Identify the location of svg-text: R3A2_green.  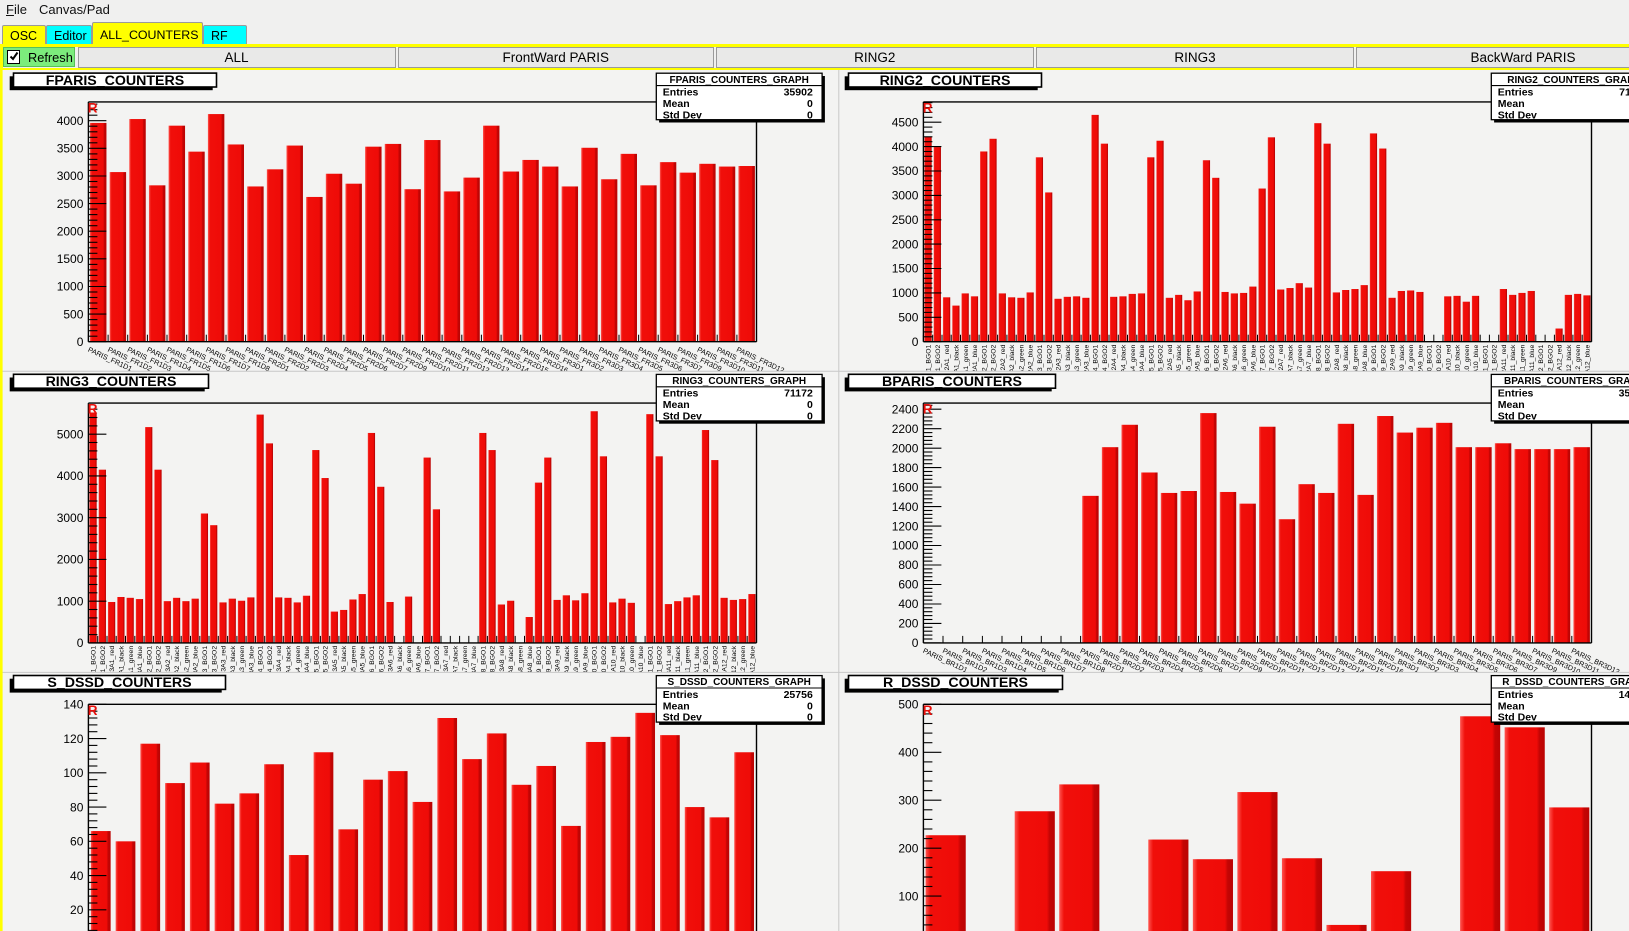
(186, 665).